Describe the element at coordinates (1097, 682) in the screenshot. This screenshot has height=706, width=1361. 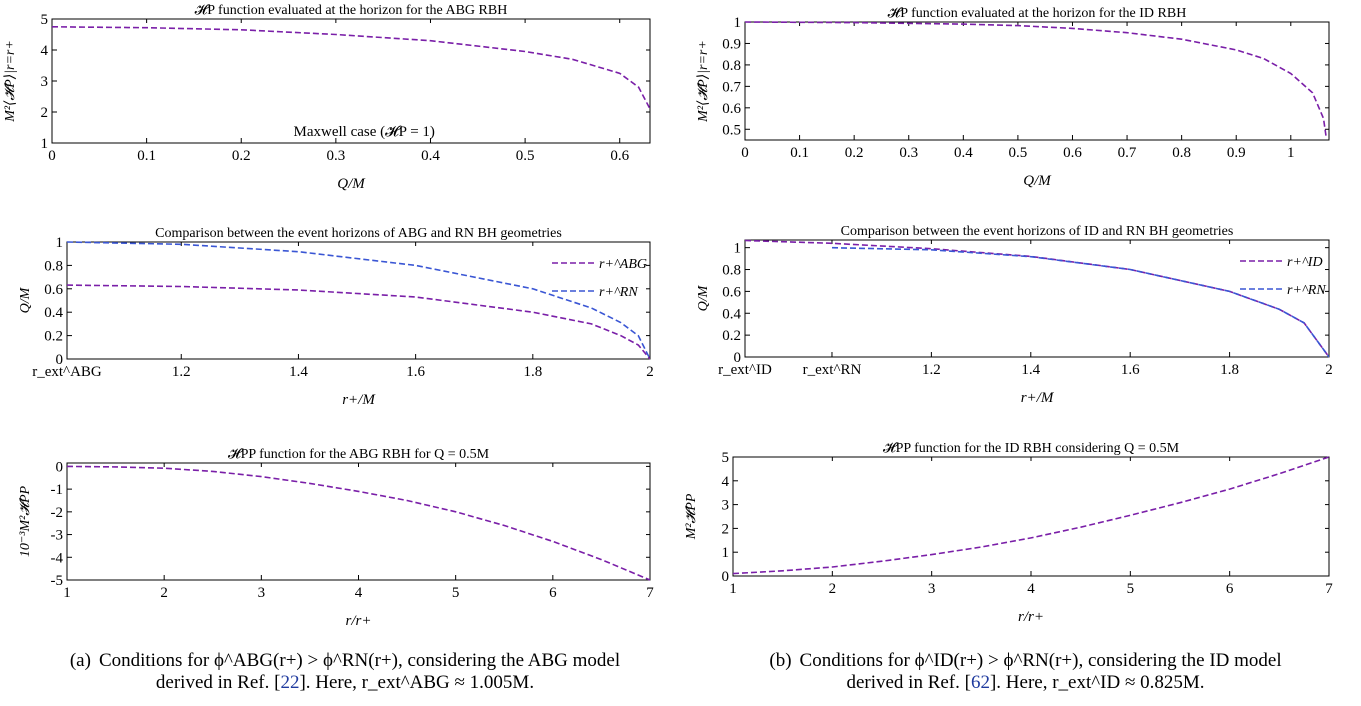
I see `caption-b-line2-post: ]. Here, r_ext^ID ≈ 0.825M.` at that location.